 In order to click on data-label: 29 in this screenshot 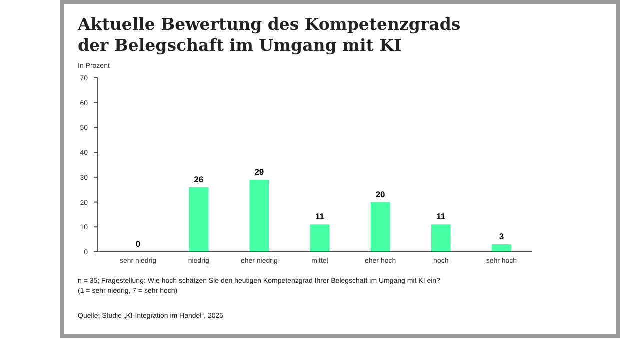, I will do `click(259, 171)`.